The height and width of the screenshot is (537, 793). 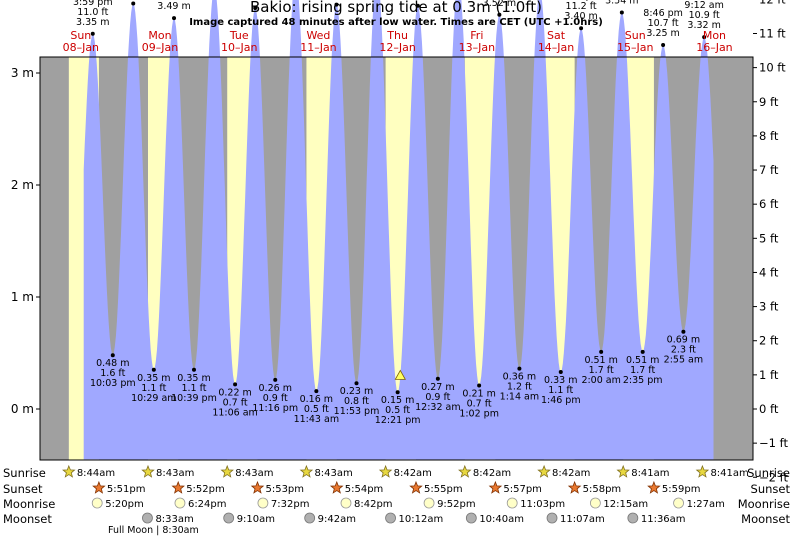 I want to click on right-axis-tick-label: 1 ft, so click(x=769, y=375).